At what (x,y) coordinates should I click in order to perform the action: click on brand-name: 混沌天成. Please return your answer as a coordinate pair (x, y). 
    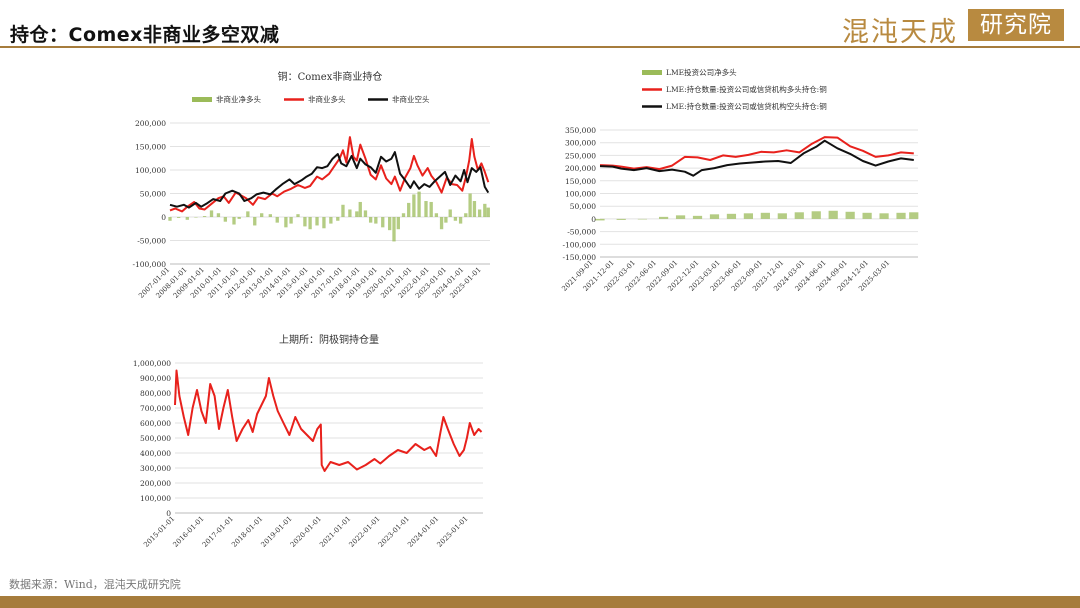
    Looking at the image, I should click on (900, 32).